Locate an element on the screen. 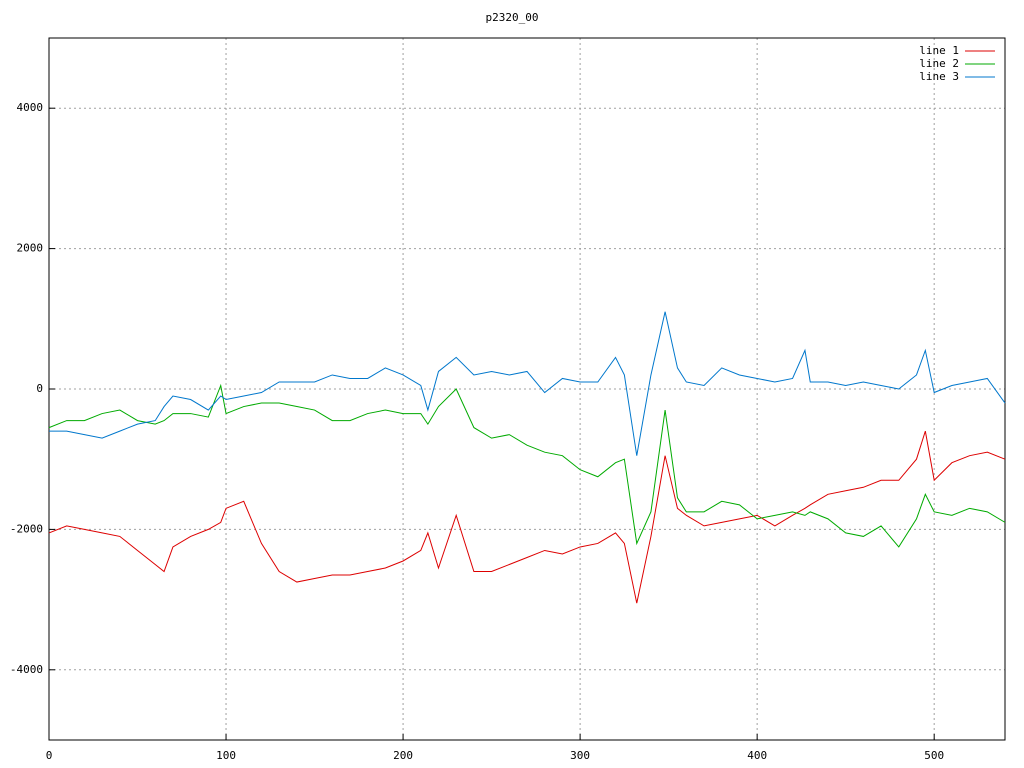  y-tick-label: 2000 is located at coordinates (30, 248).